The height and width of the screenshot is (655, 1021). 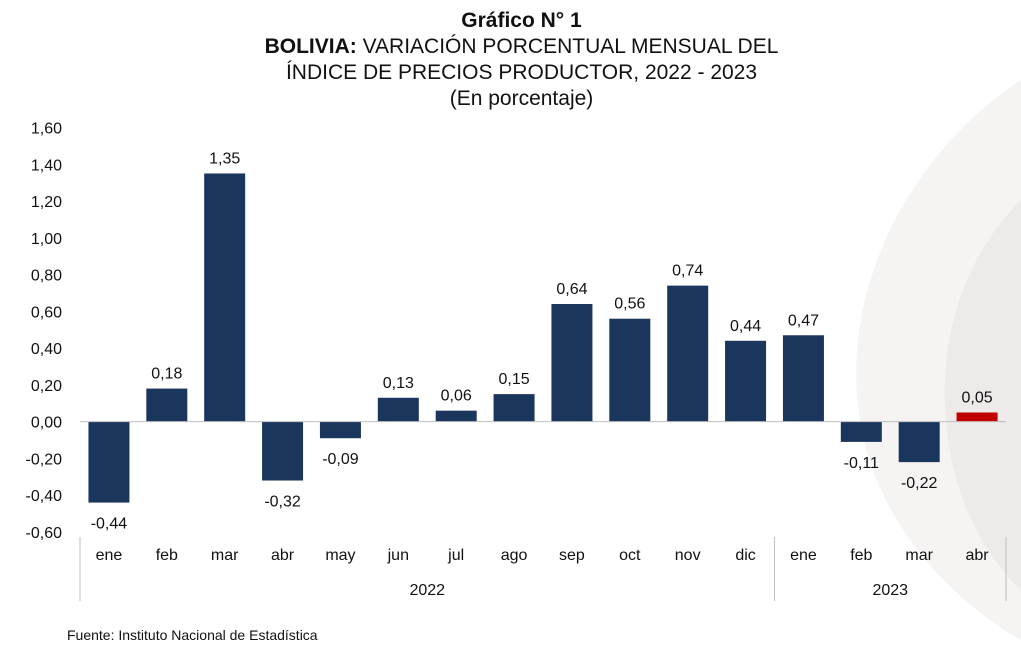 What do you see at coordinates (46, 276) in the screenshot?
I see `y-tick-label: 0,80` at bounding box center [46, 276].